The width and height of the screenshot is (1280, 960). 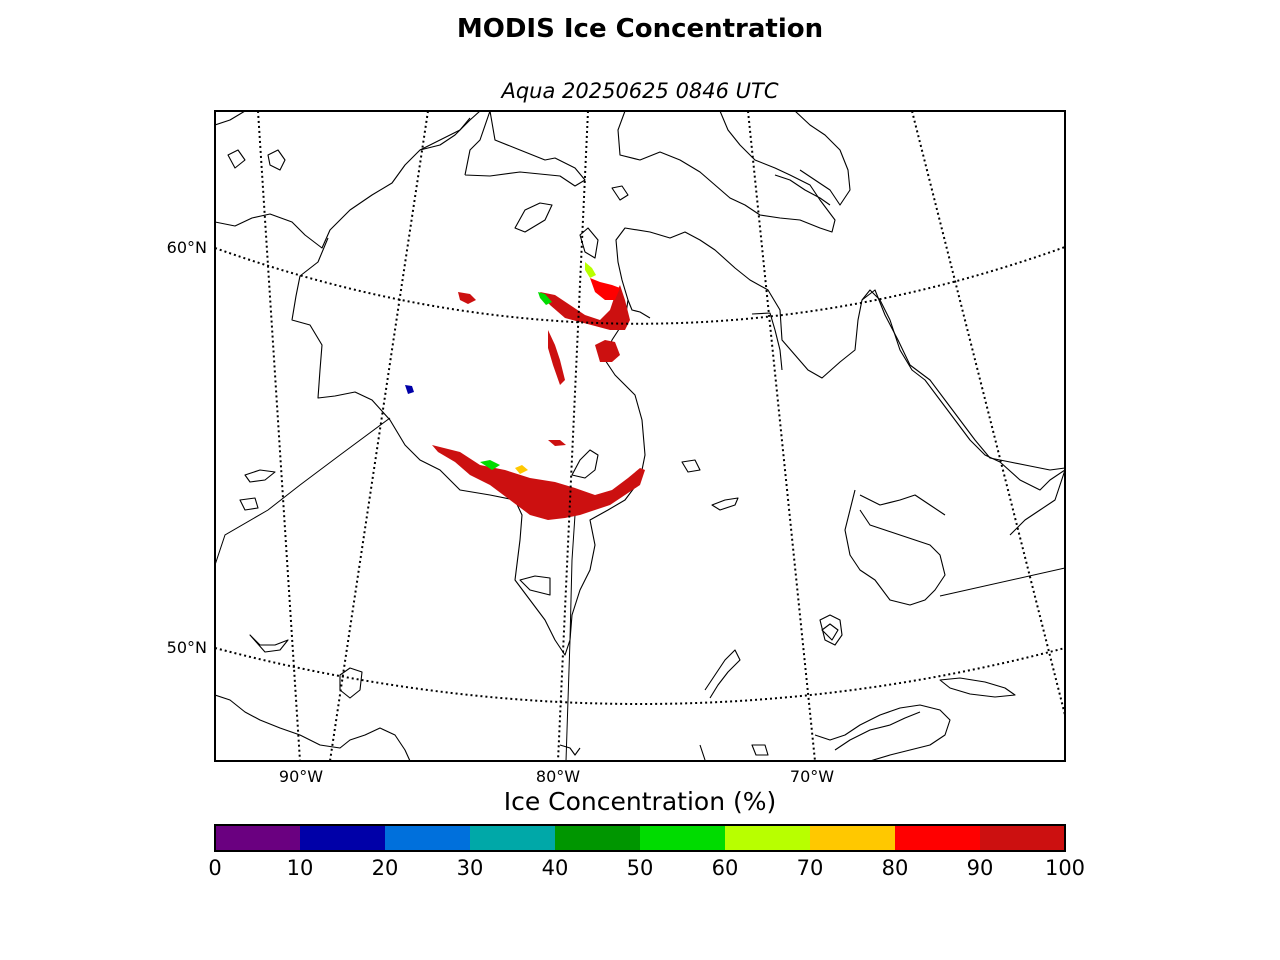 I want to click on ice-patch-south-green, so click(x=490, y=465).